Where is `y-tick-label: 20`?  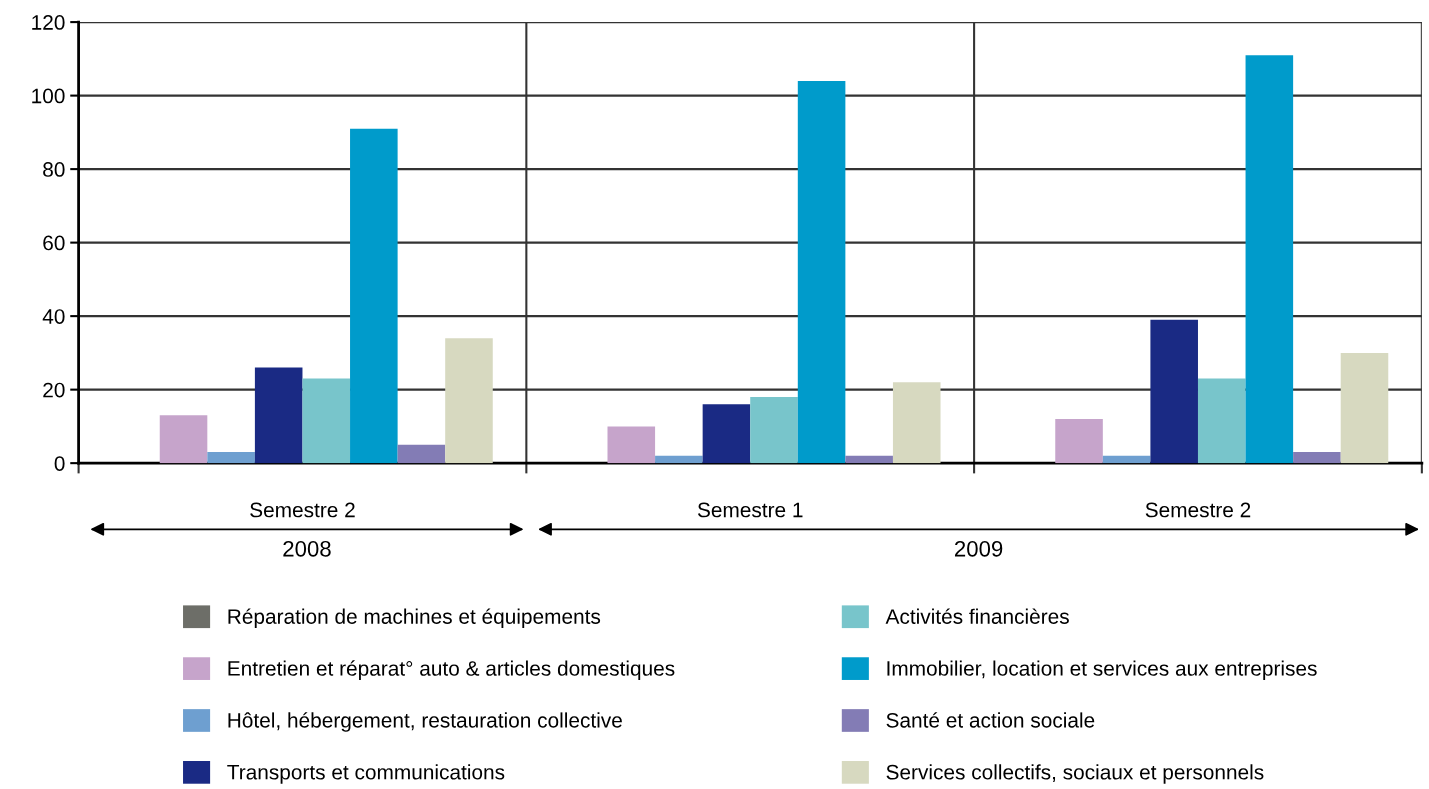 y-tick-label: 20 is located at coordinates (54, 390).